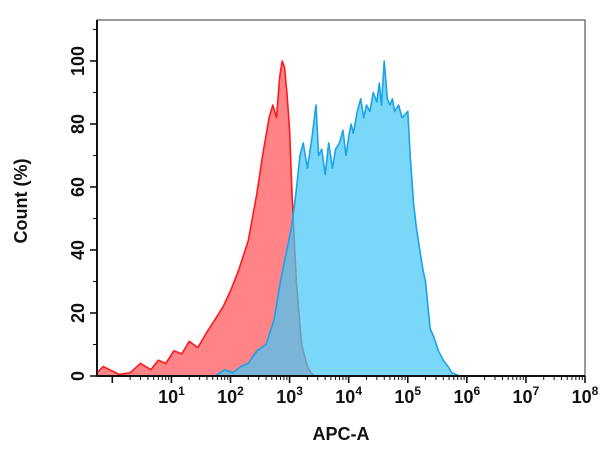  What do you see at coordinates (358, 391) in the screenshot?
I see `x-tick-exponent: 4` at bounding box center [358, 391].